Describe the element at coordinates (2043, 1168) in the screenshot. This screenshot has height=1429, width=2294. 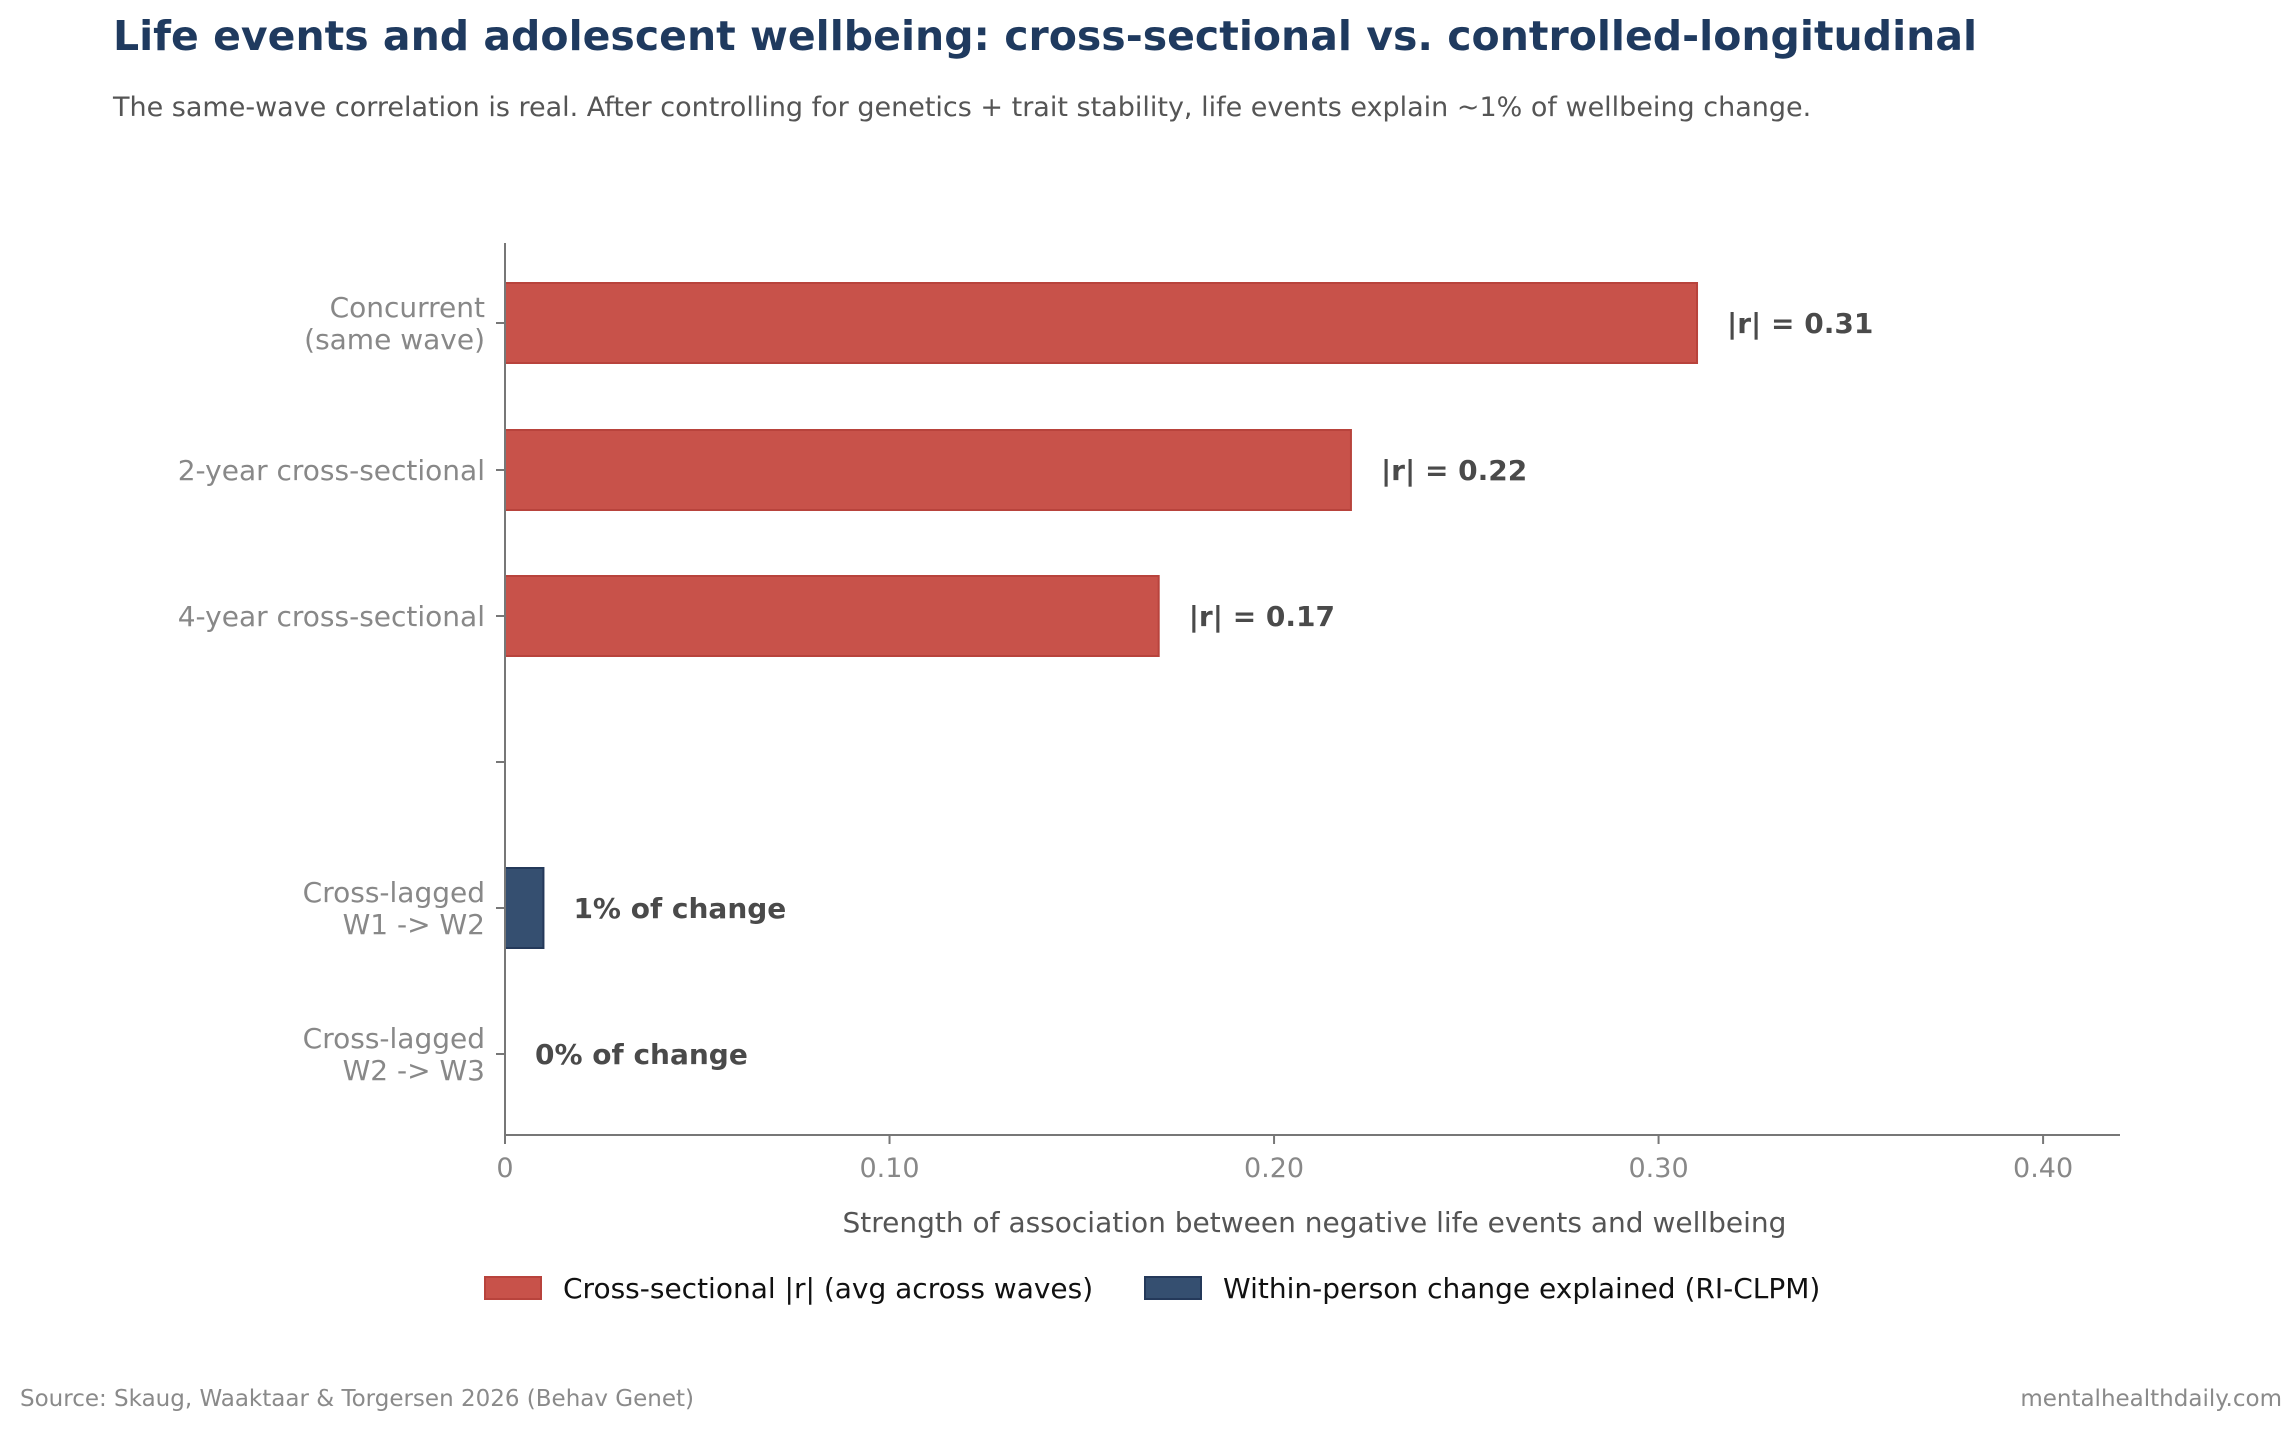
I see `x-tick-label-4: 0.40` at that location.